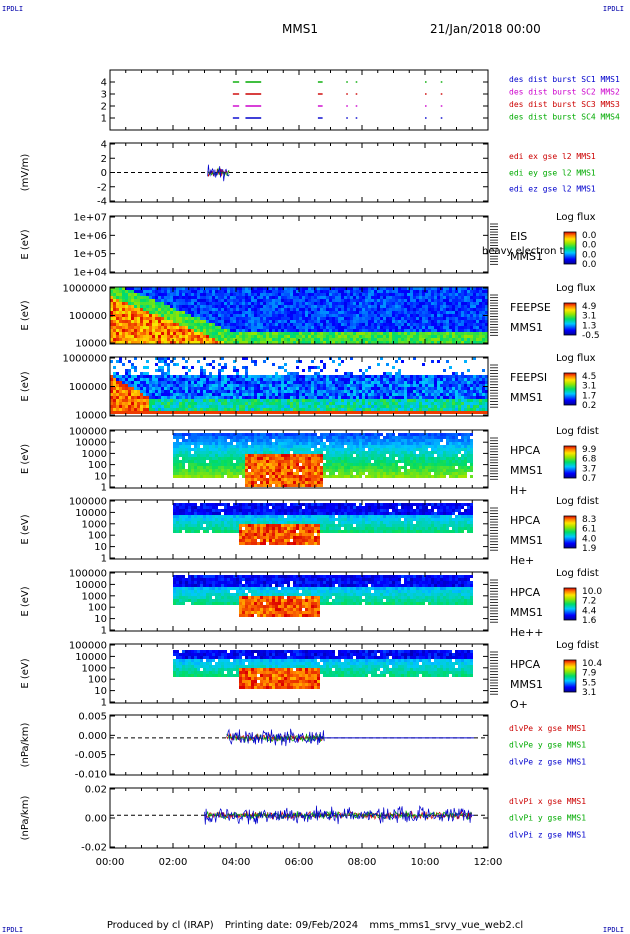  What do you see at coordinates (552, 156) in the screenshot?
I see `series-label: edi ex gse l2 MMS1` at bounding box center [552, 156].